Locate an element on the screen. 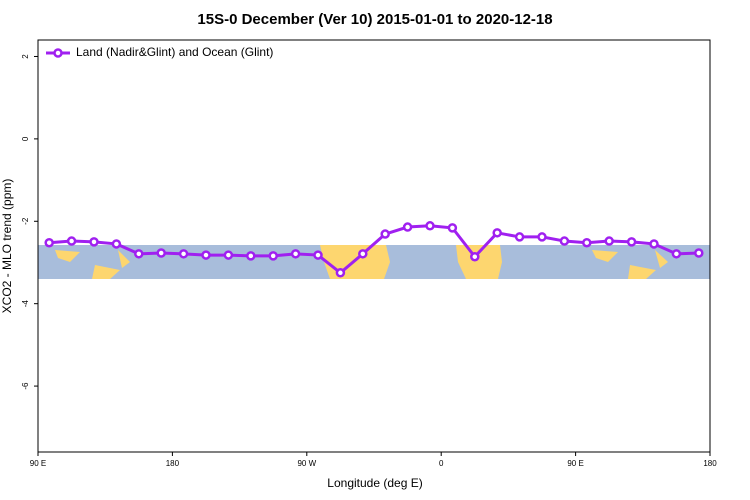 The image size is (750, 500). map-band is located at coordinates (374, 262).